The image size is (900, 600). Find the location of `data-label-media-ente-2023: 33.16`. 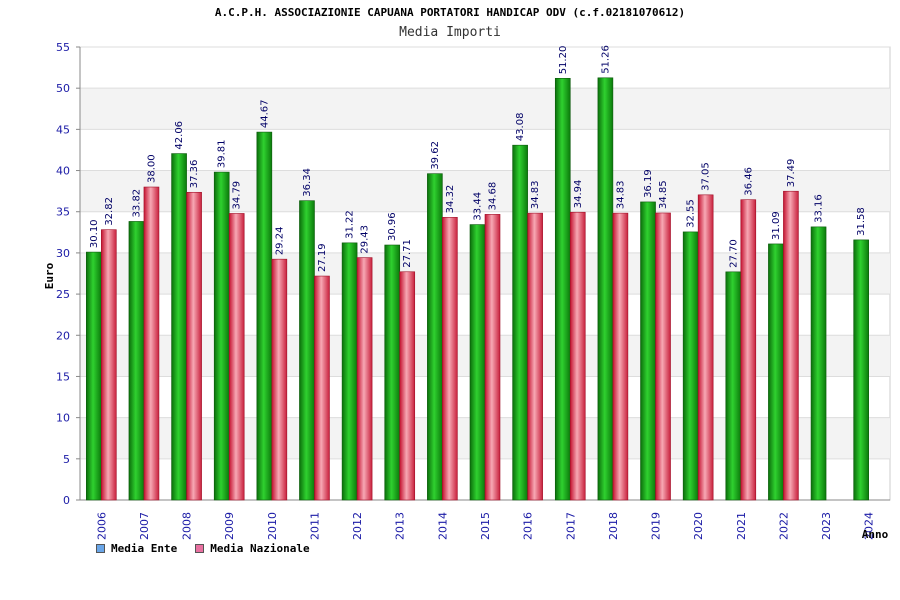

data-label-media-ente-2023: 33.16 is located at coordinates (819, 208).